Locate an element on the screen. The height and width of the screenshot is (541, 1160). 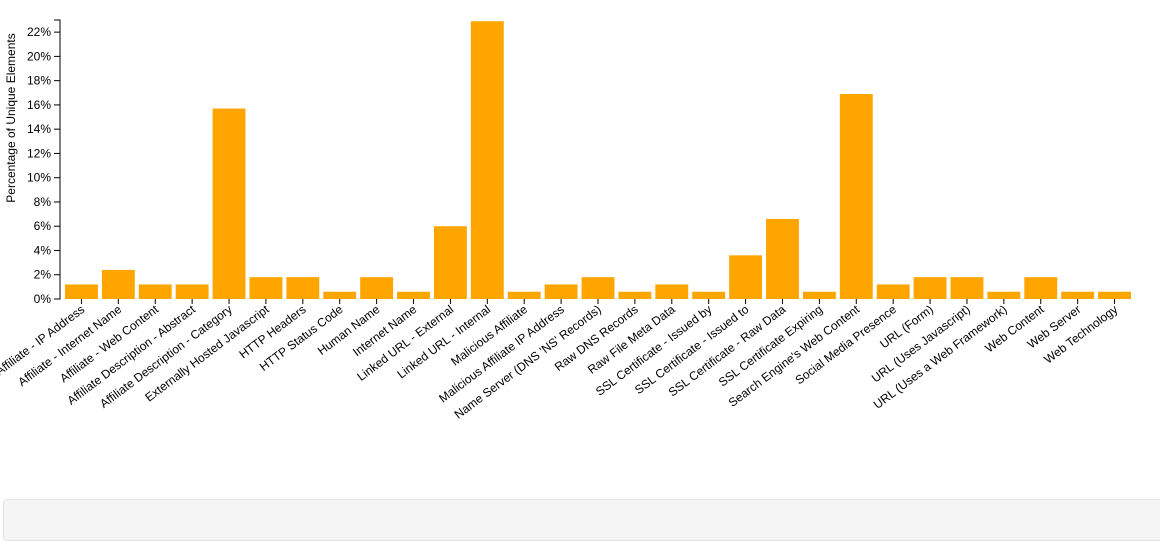
y-tick-label: 8% is located at coordinates (43, 202).